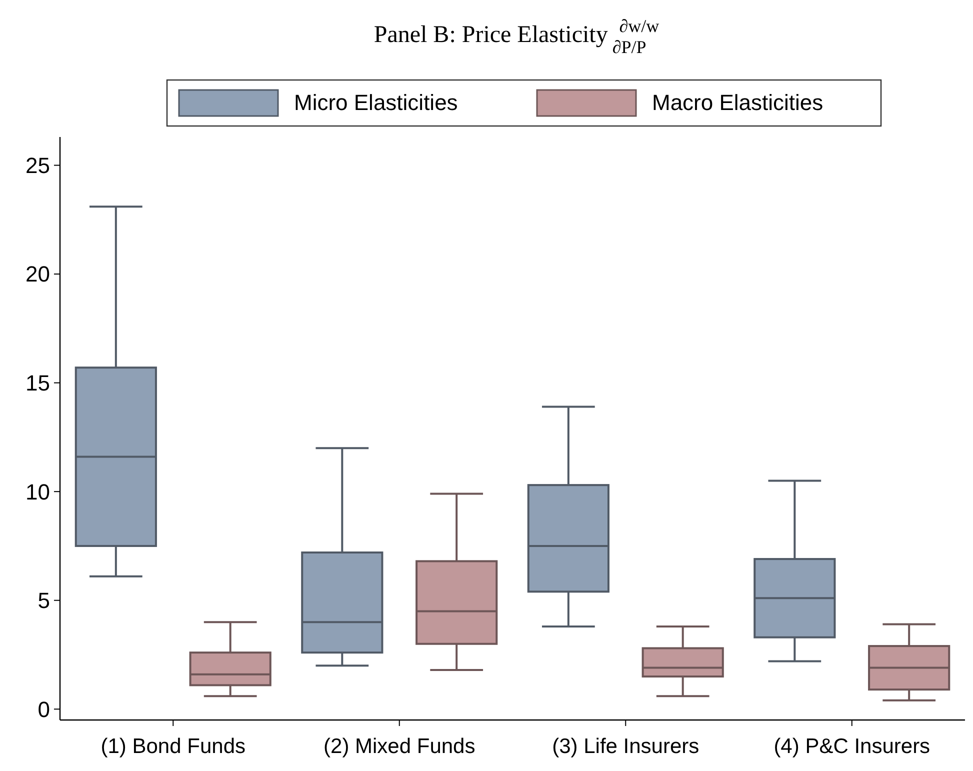 Image resolution: width=973 pixels, height=771 pixels. Describe the element at coordinates (38, 274) in the screenshot. I see `y-tick-label: 20` at that location.